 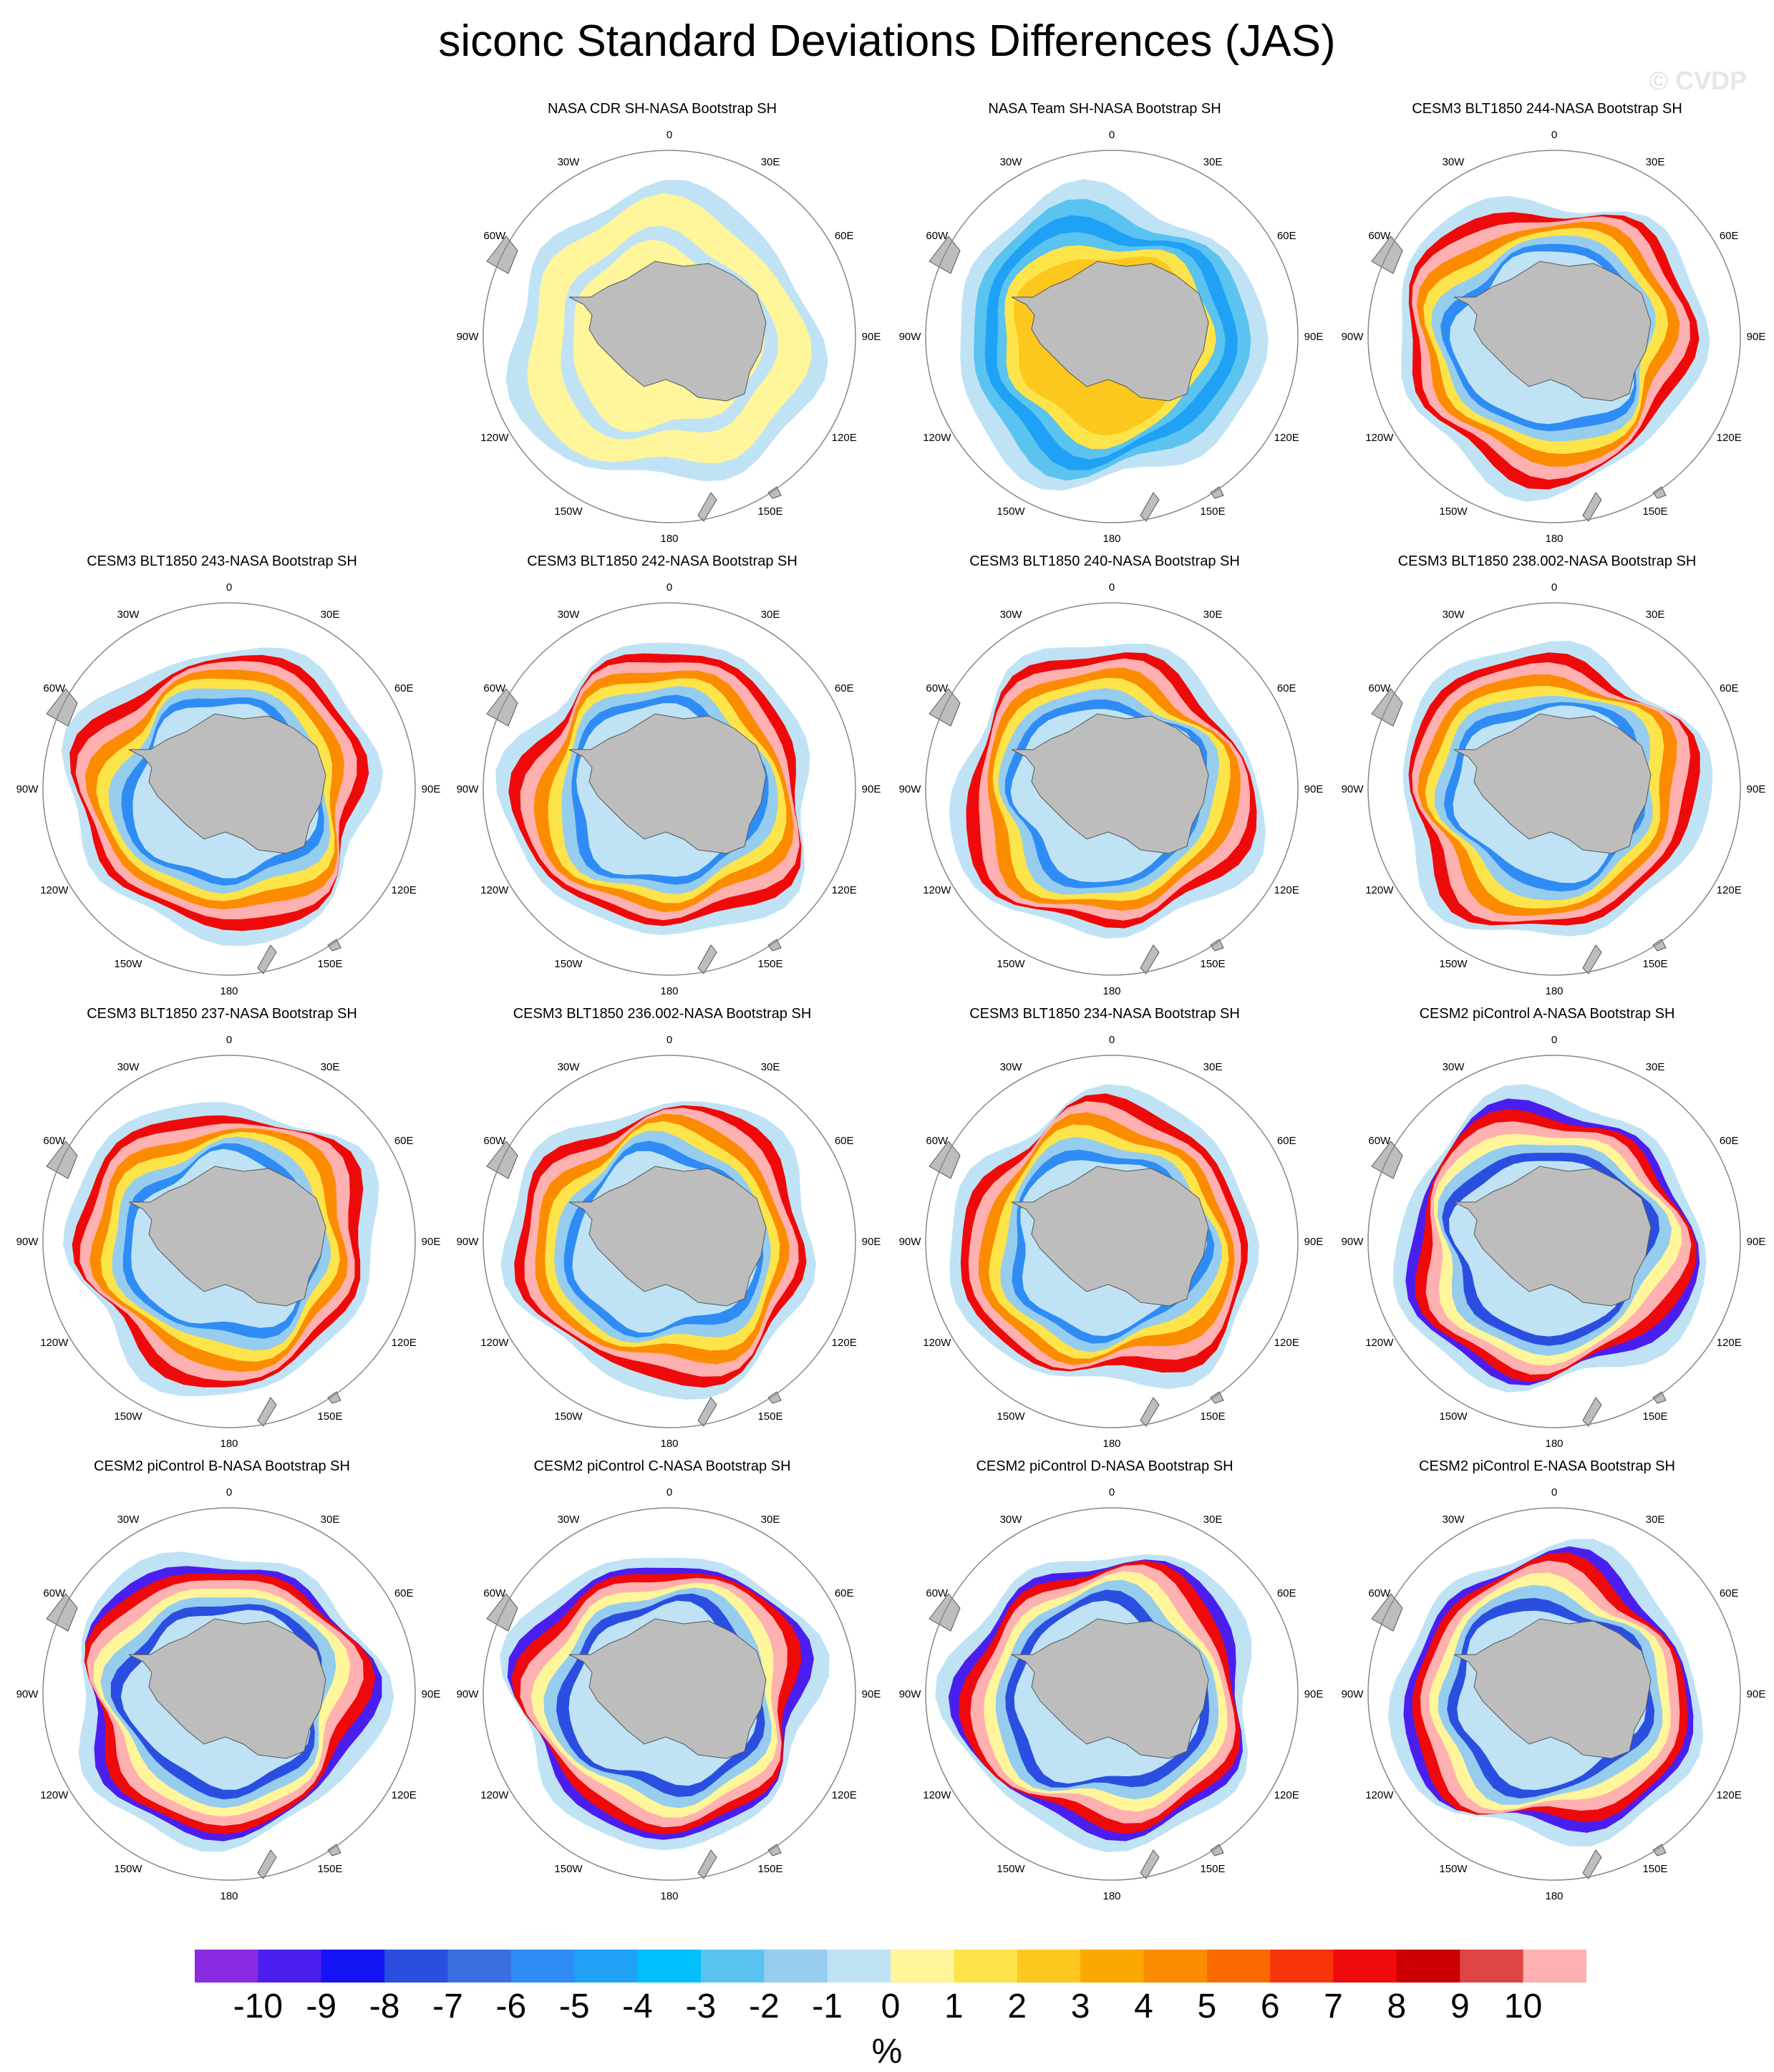 What do you see at coordinates (1523, 2006) in the screenshot?
I see `colorbar-tick-label: 10` at bounding box center [1523, 2006].